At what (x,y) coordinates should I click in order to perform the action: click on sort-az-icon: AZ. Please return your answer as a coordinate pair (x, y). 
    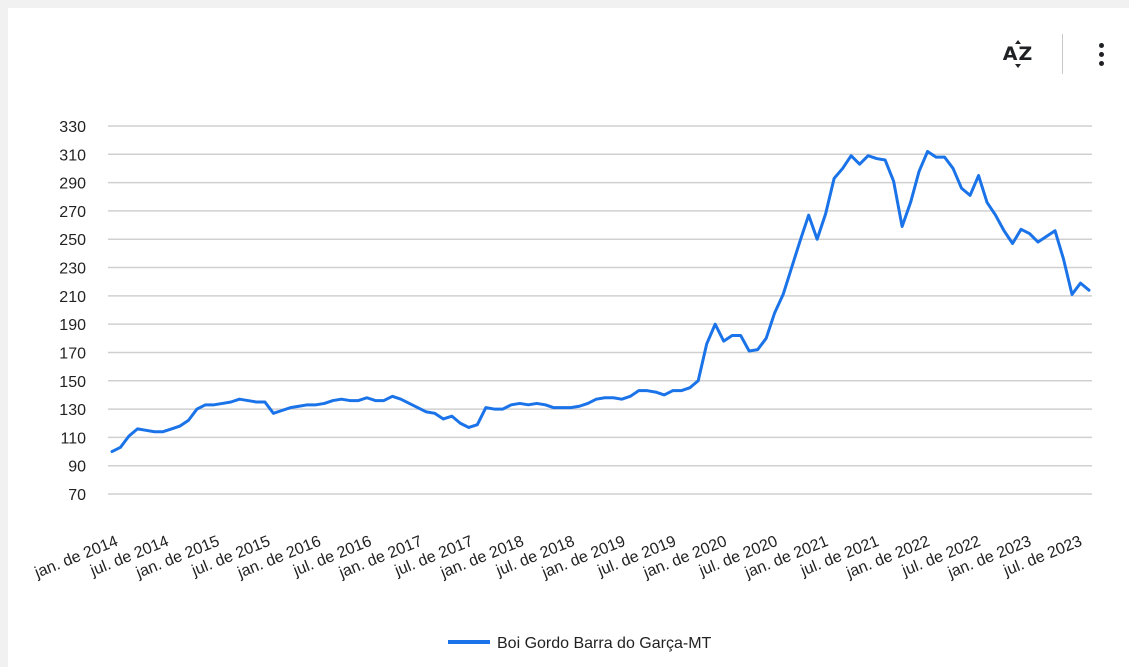
    Looking at the image, I should click on (1018, 54).